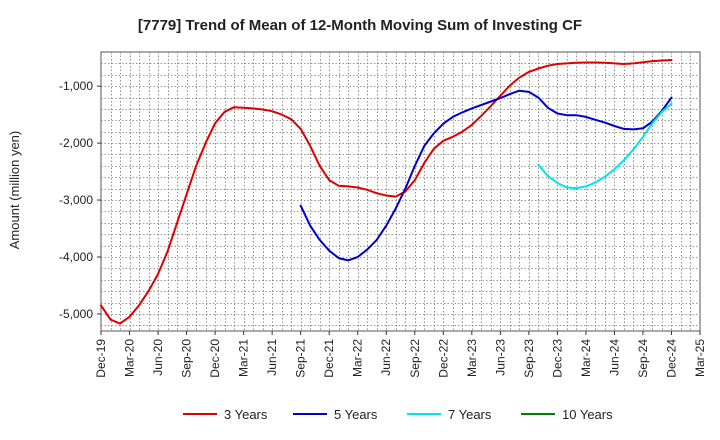 Image resolution: width=720 pixels, height=440 pixels. Describe the element at coordinates (386, 357) in the screenshot. I see `x-tick-label: Jun-22` at that location.